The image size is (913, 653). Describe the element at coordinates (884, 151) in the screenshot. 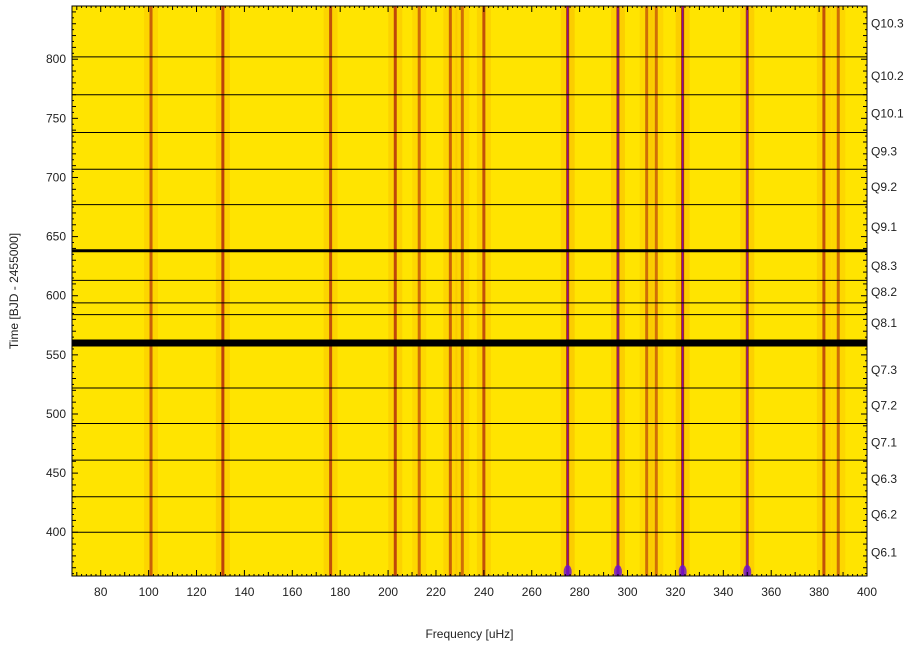

I see `quarter-label: Q9.3` at that location.